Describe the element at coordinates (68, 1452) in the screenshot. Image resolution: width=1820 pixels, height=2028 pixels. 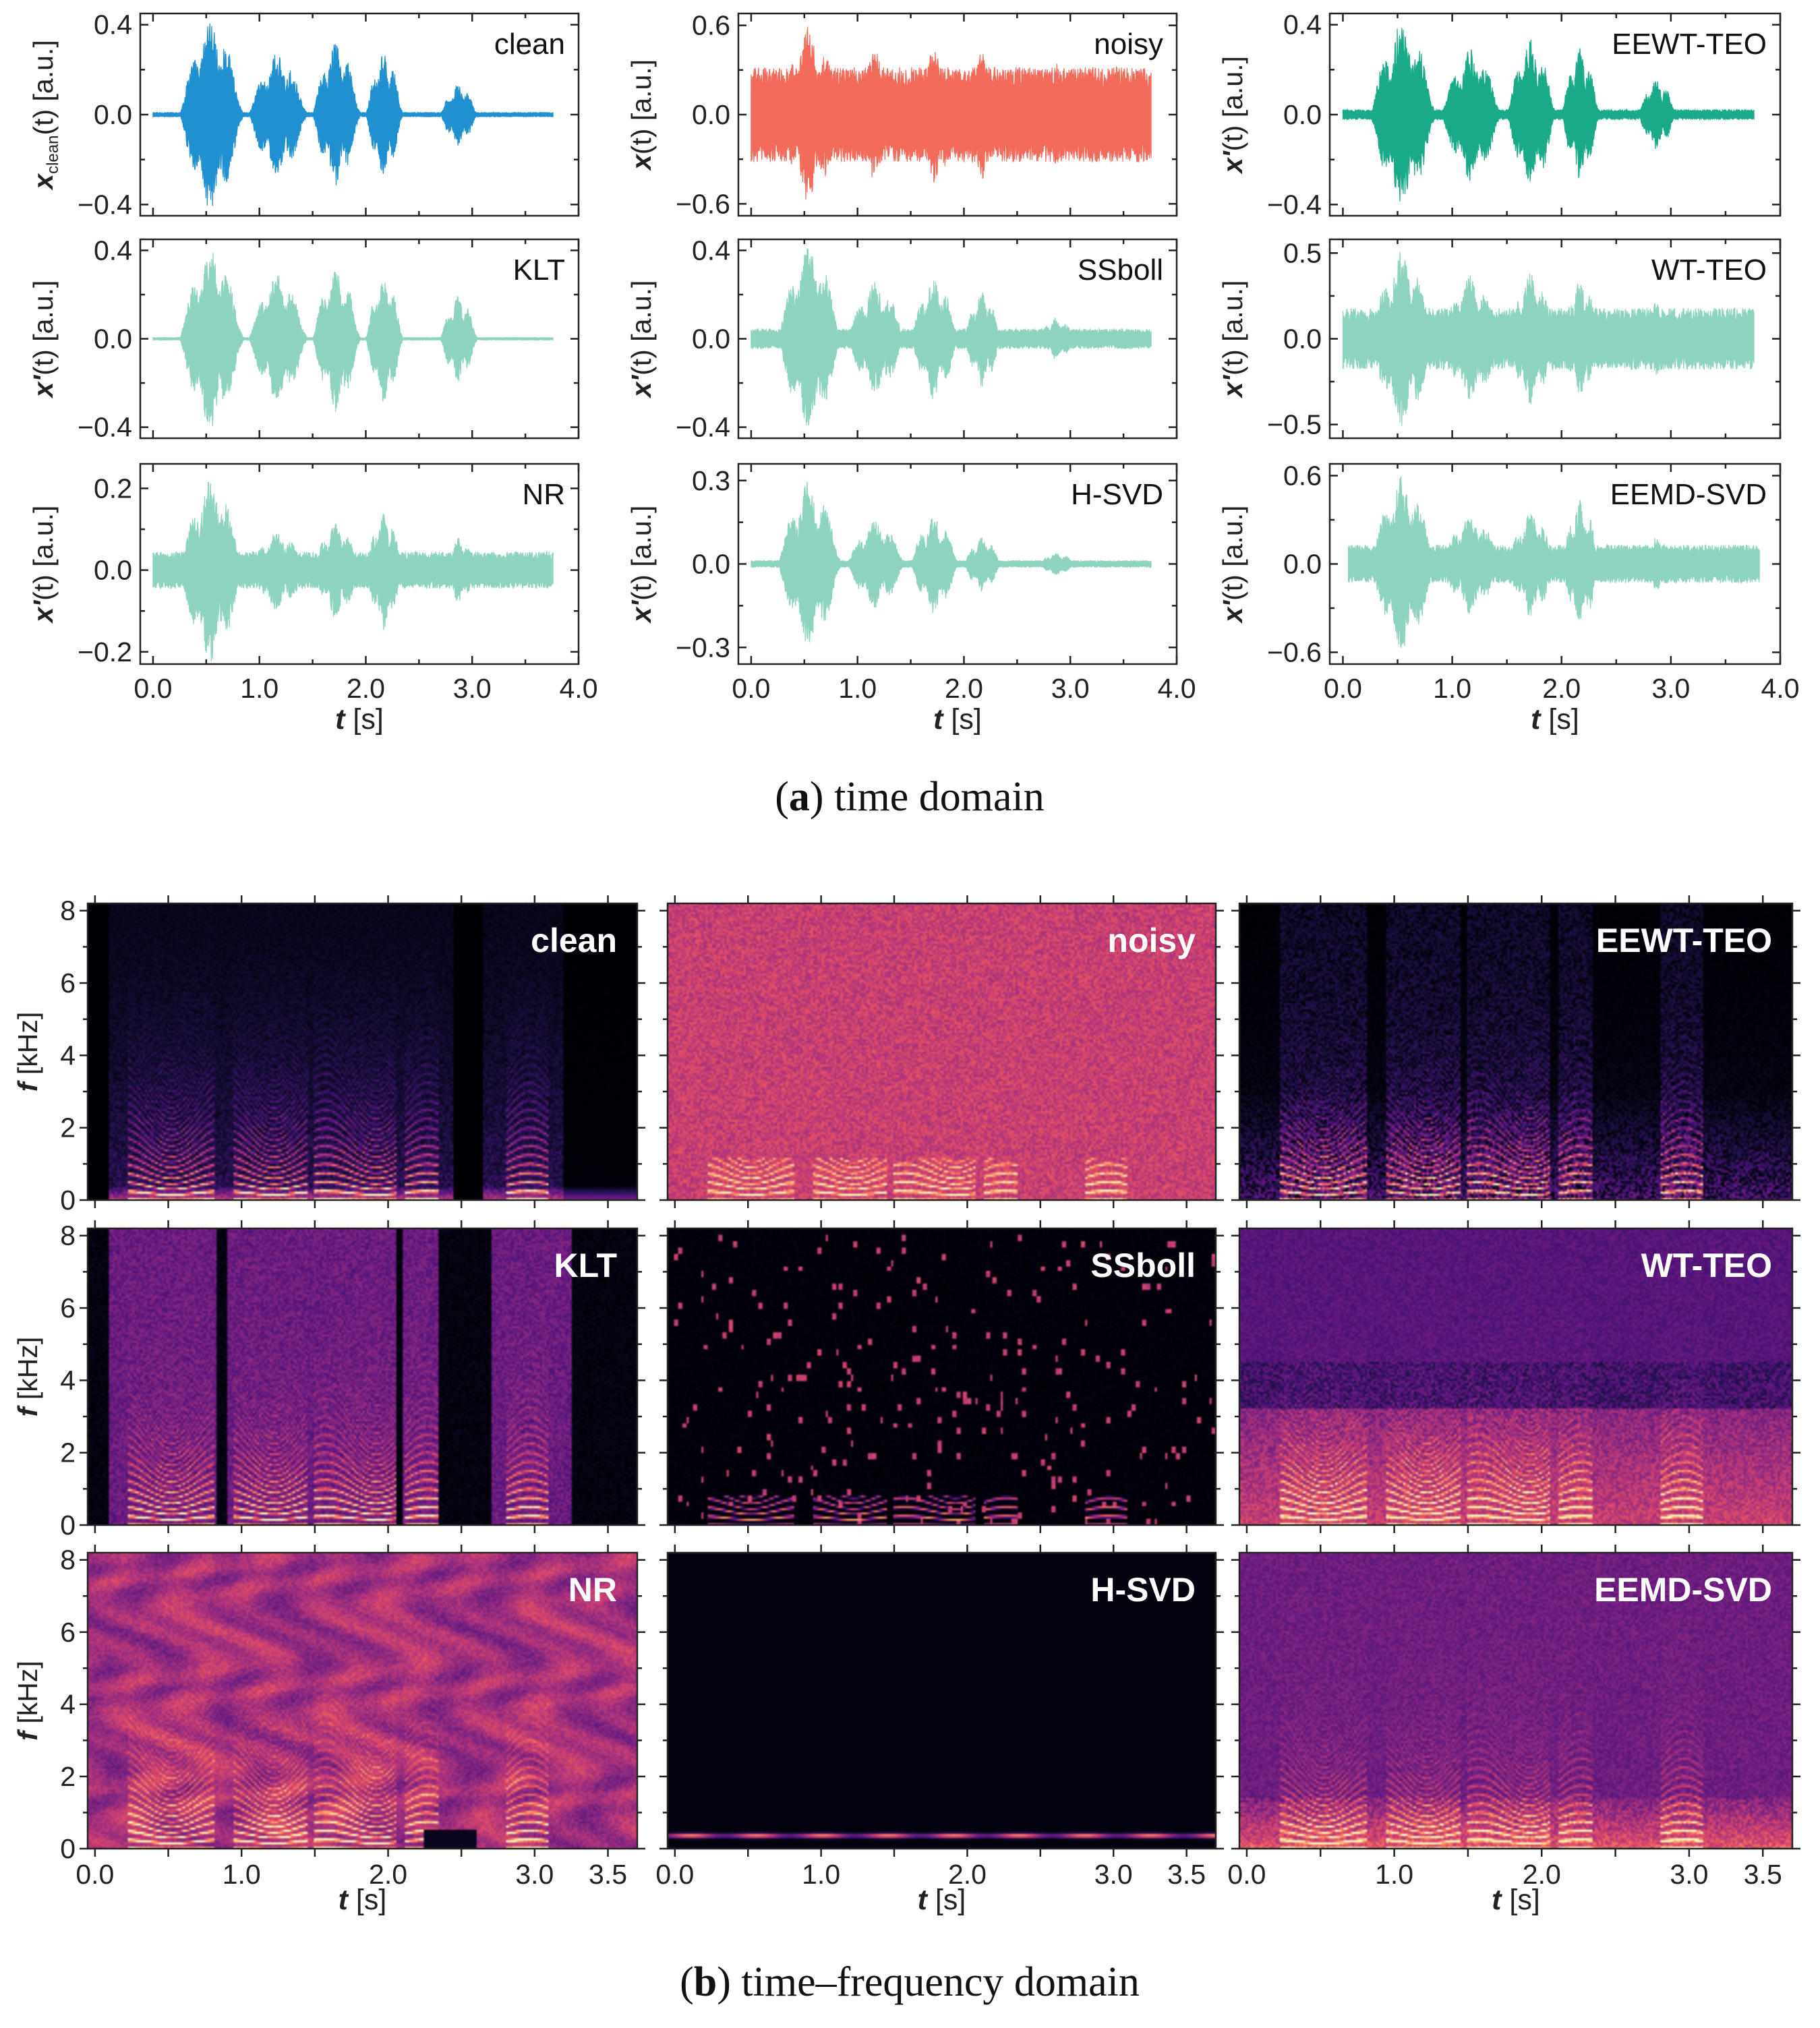
I see `tf-klt-ytick-label: 2` at that location.